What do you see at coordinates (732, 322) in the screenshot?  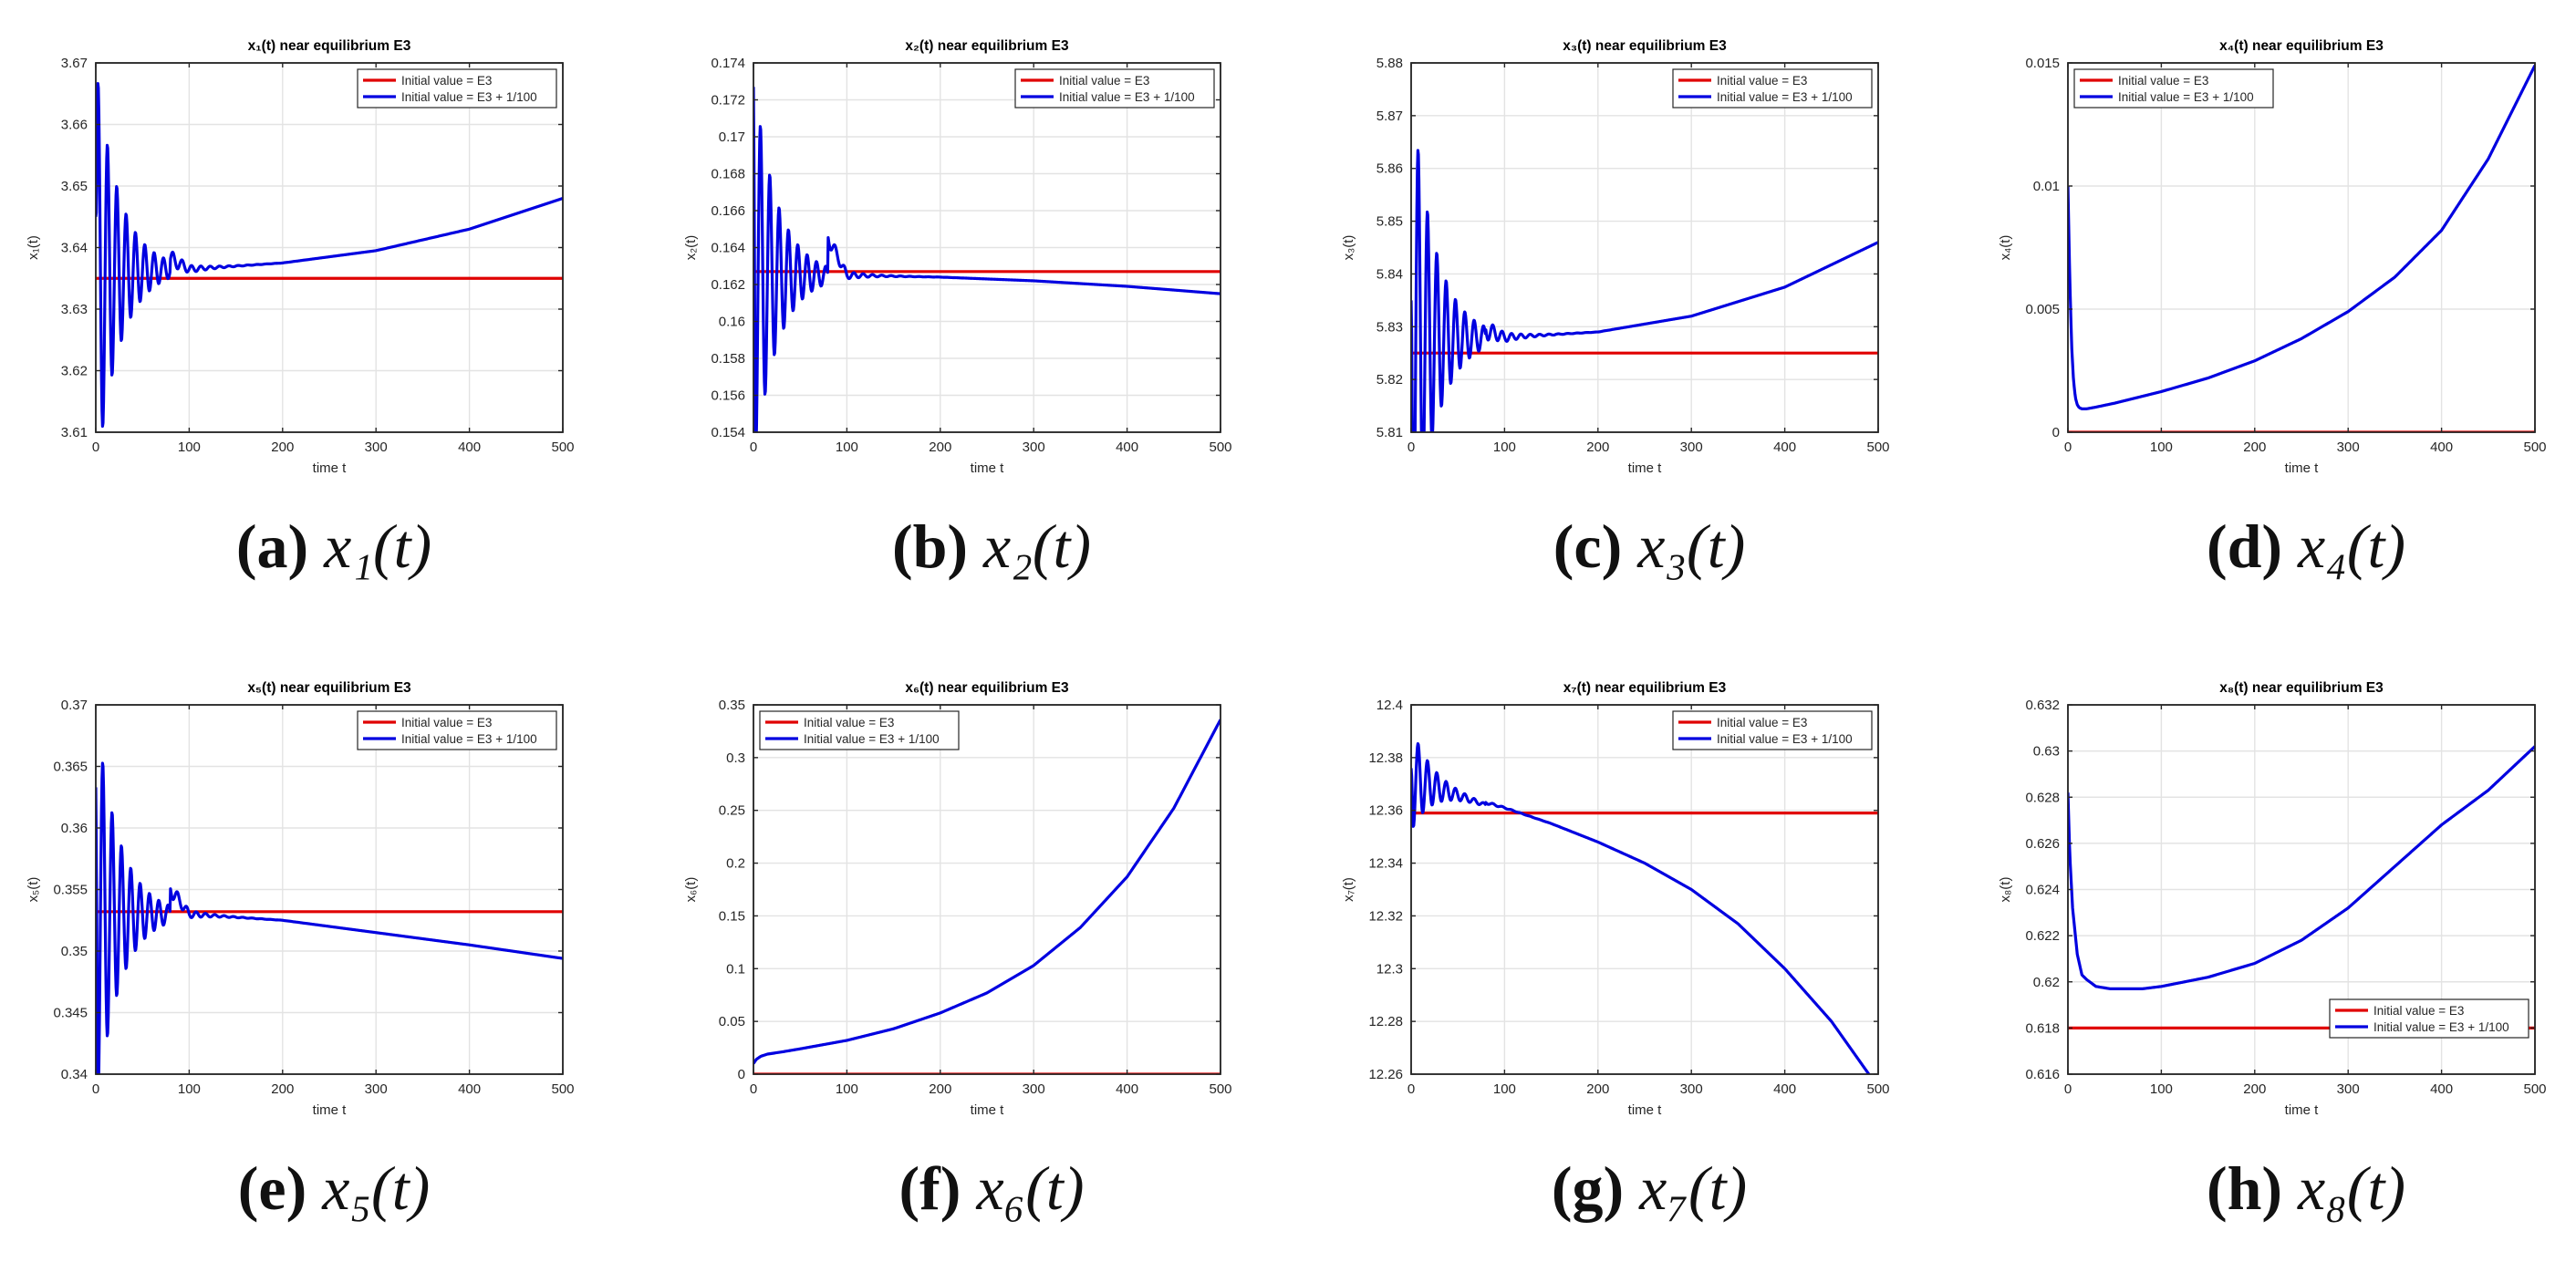 I see `y-tick-label: 0.16` at bounding box center [732, 322].